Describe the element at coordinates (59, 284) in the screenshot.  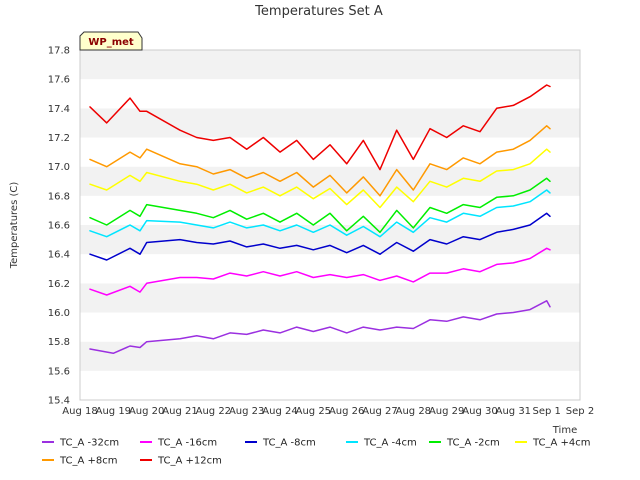
I see `y-tick-label: 16.2` at that location.